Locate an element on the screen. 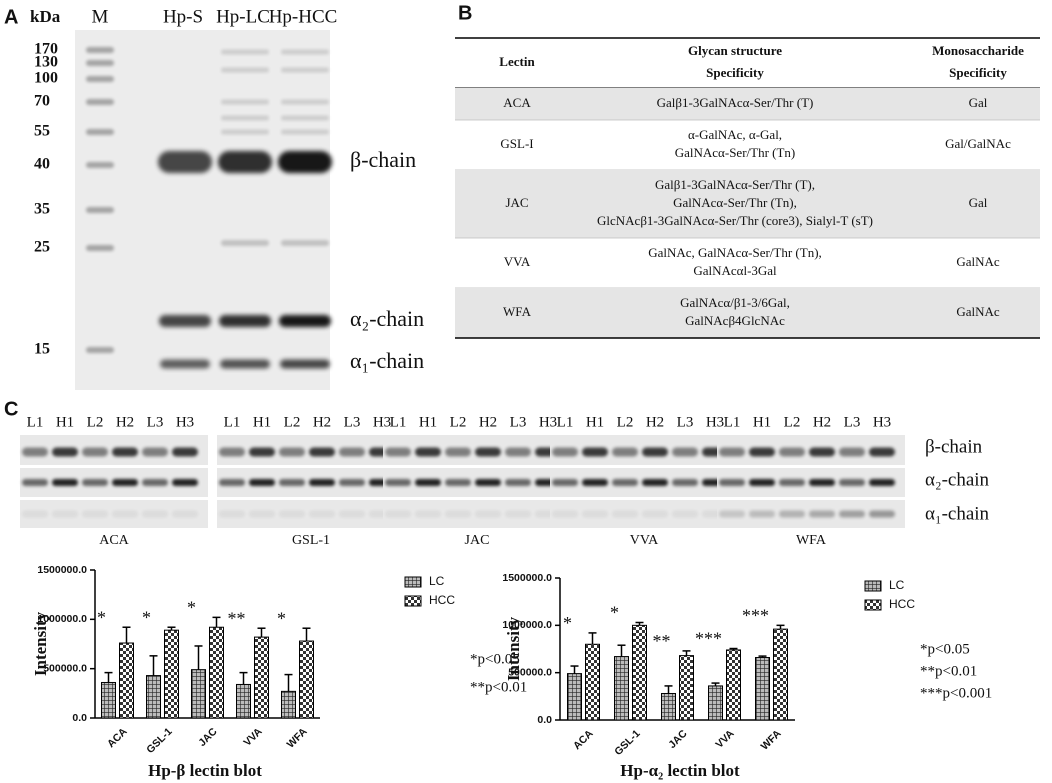 Image resolution: width=1052 pixels, height=783 pixels. x-axis-title: Hp-α₂ lectin blot is located at coordinates (680, 770).